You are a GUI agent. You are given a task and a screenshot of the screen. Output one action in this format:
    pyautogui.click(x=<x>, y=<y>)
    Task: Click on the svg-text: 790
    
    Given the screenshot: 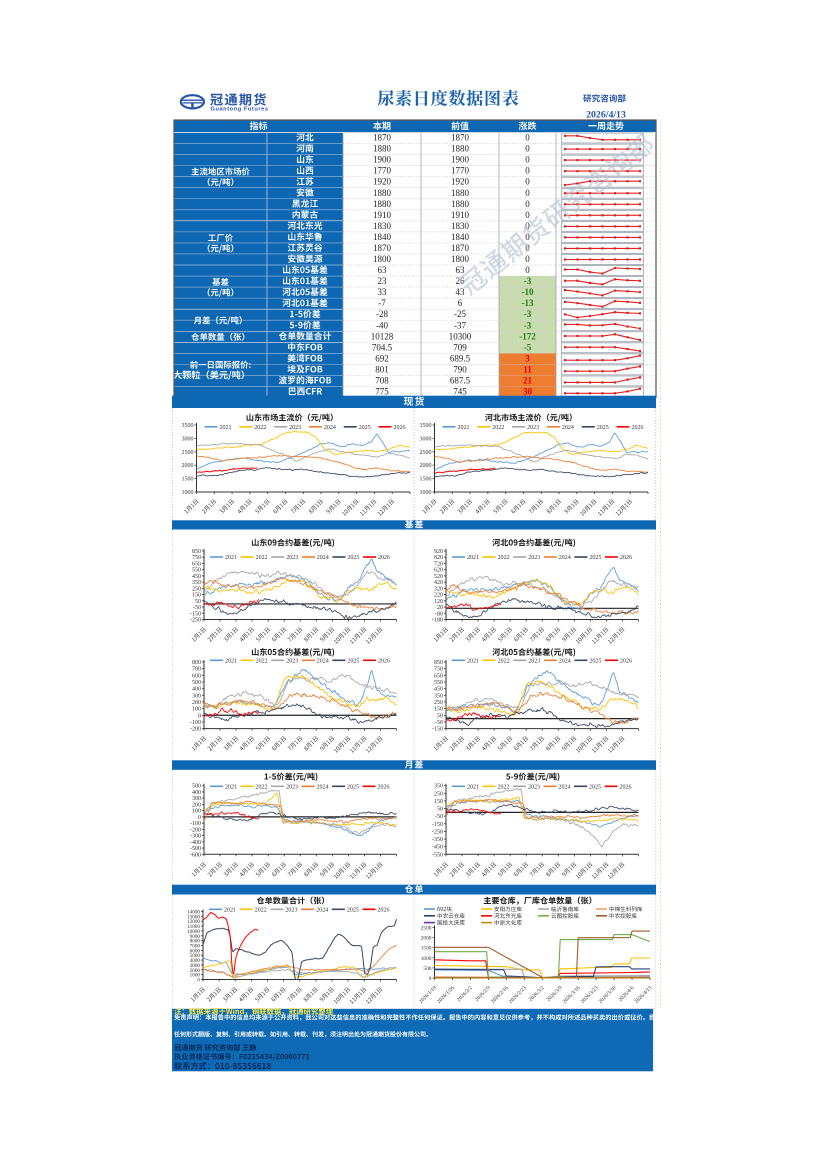 What is the action you would take?
    pyautogui.click(x=460, y=369)
    